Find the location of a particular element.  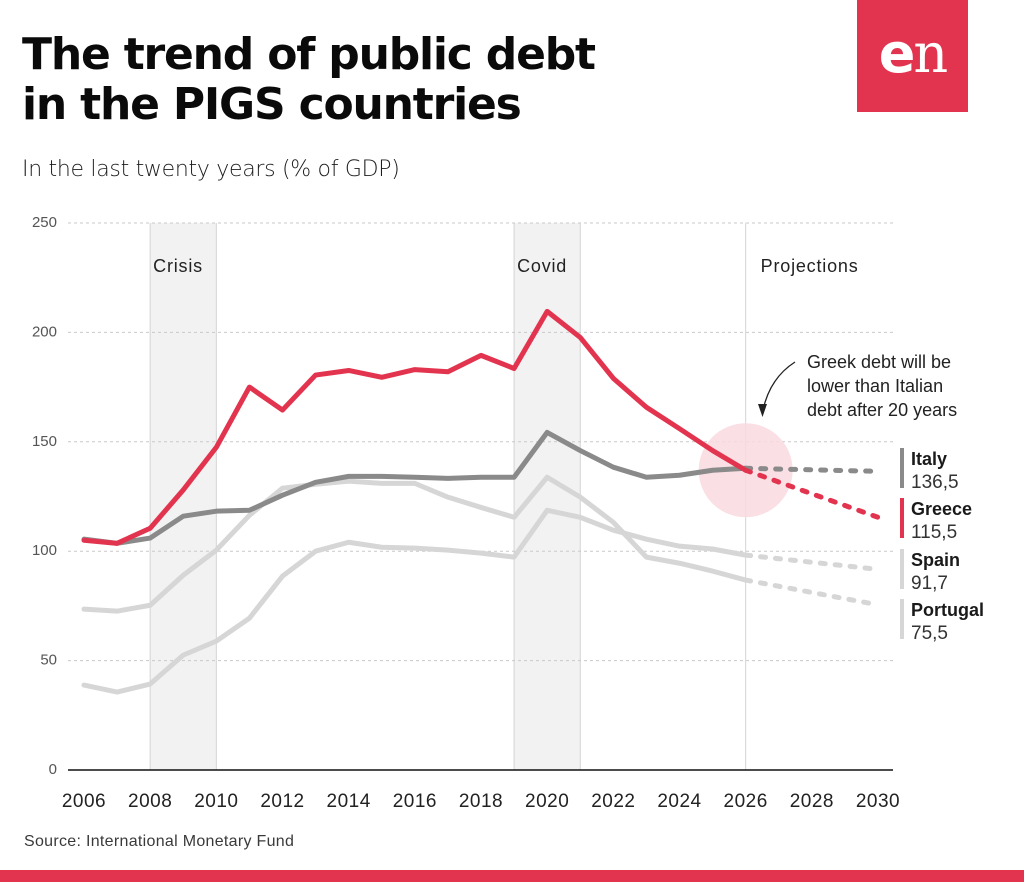

annotation-arrow is located at coordinates (779, 386).